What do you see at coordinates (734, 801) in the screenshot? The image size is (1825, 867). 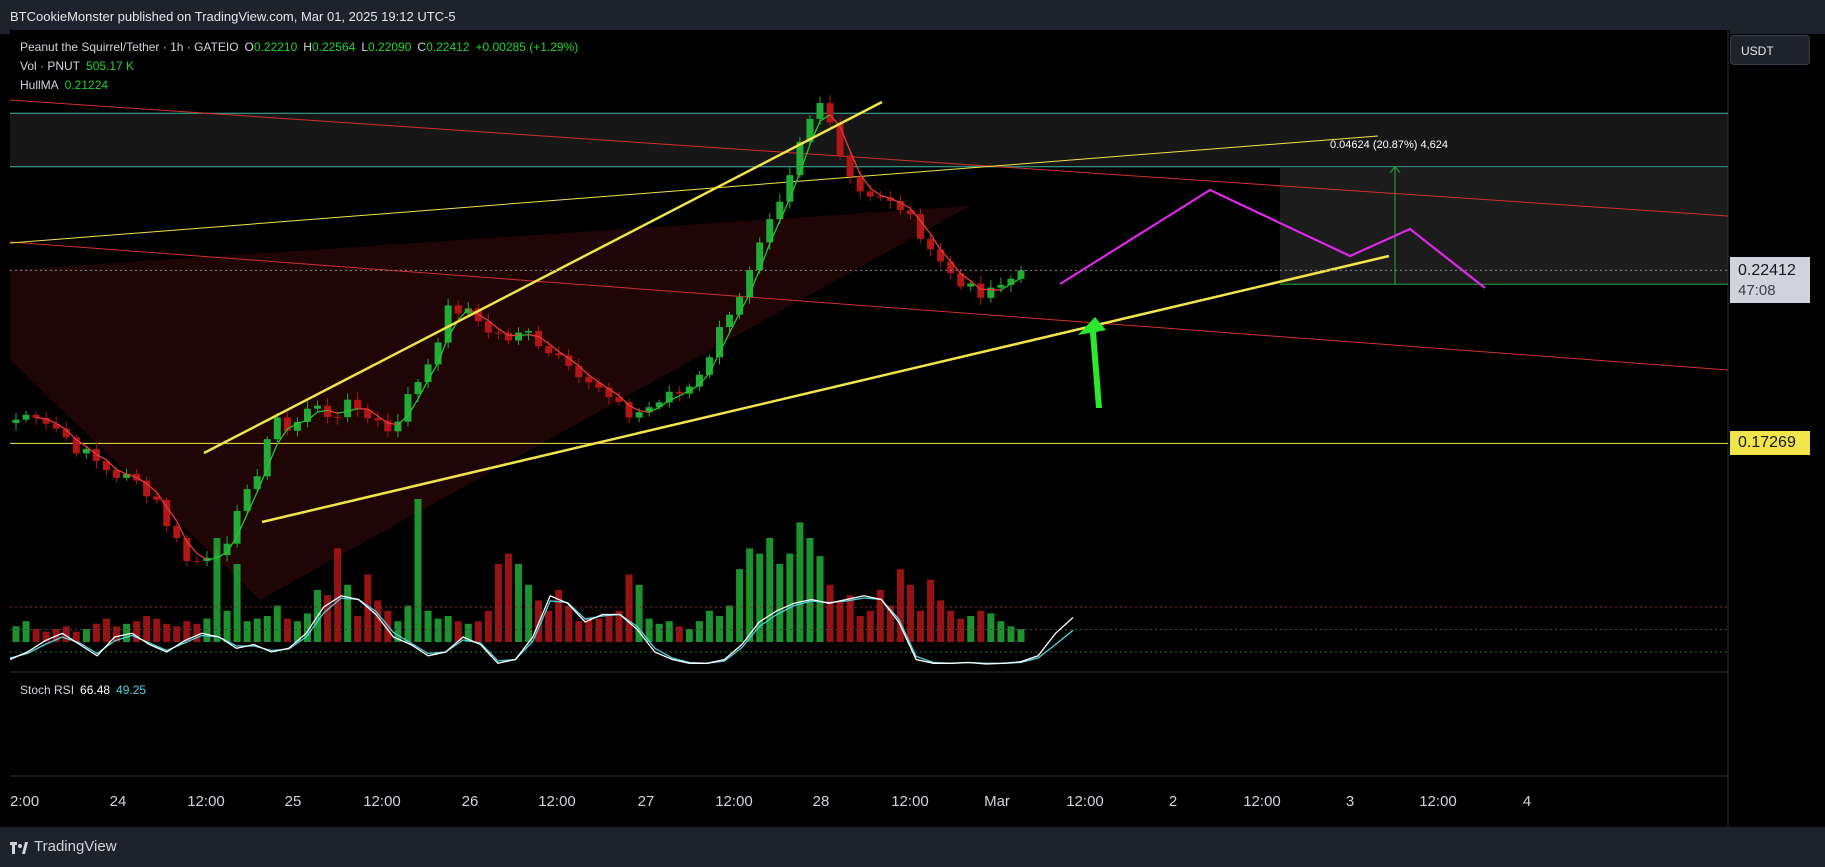 I see `time-tick-label: 12:00` at bounding box center [734, 801].